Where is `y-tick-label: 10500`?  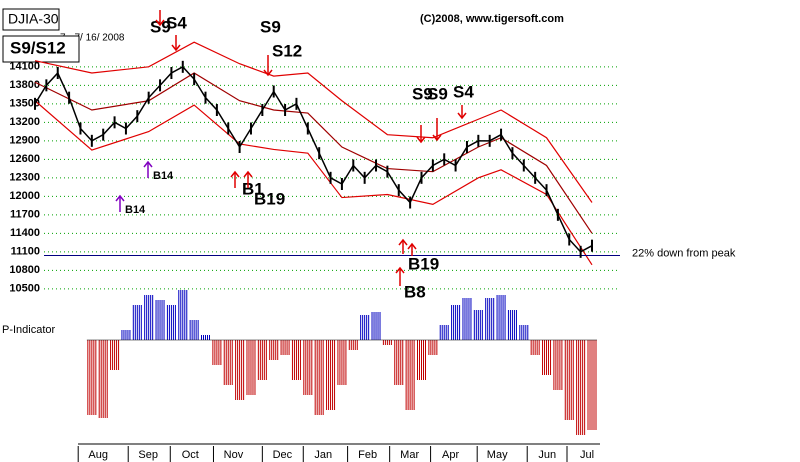 y-tick-label: 10500 is located at coordinates (24, 289).